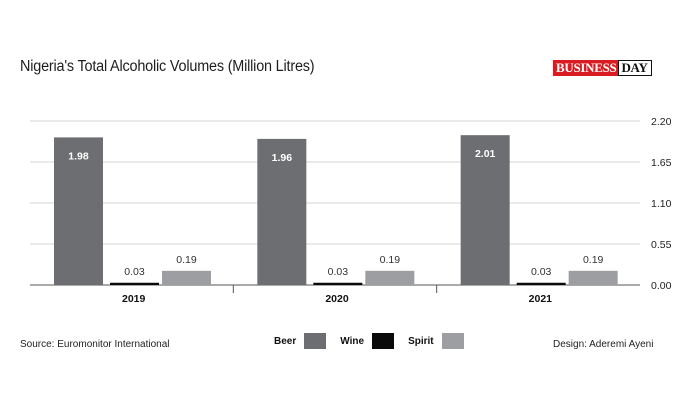 This screenshot has width=700, height=400. I want to click on businessday-logo: BUSINESS DAY, so click(602, 68).